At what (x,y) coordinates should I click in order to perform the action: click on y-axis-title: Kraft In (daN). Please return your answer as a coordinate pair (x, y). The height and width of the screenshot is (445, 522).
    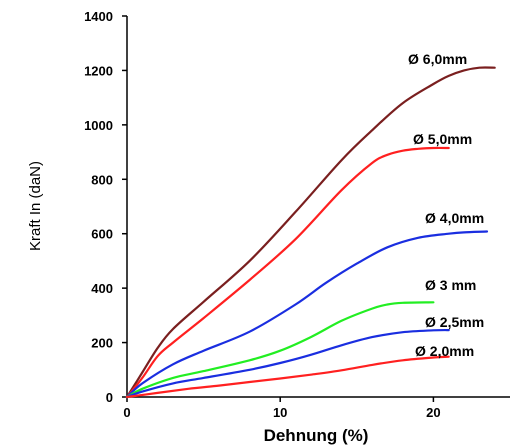
    Looking at the image, I should click on (35, 206).